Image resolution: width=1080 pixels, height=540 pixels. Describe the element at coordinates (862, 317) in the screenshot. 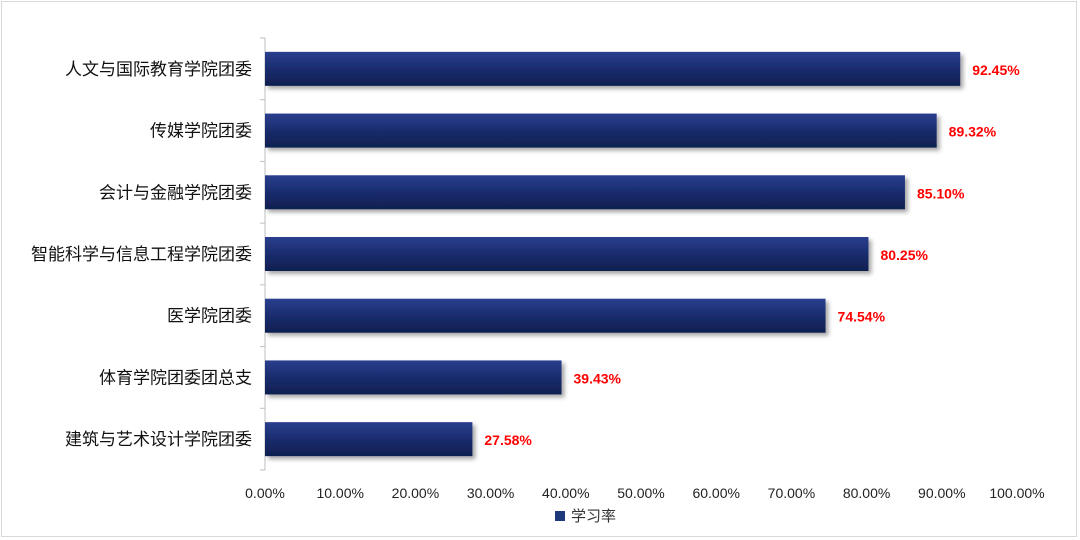

I see `data-label: 74.54%` at that location.